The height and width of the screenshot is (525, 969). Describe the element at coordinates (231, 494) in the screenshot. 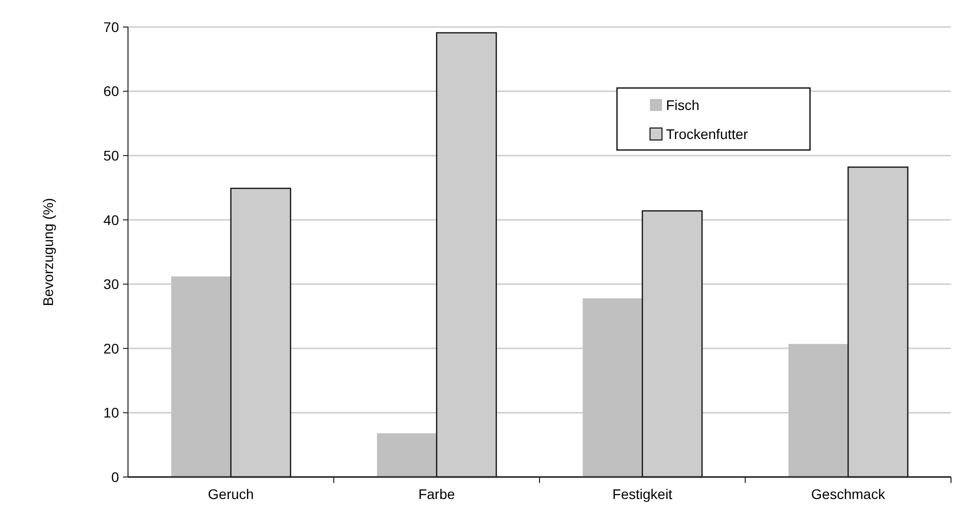

I see `x-tick-label: Geruch` at that location.